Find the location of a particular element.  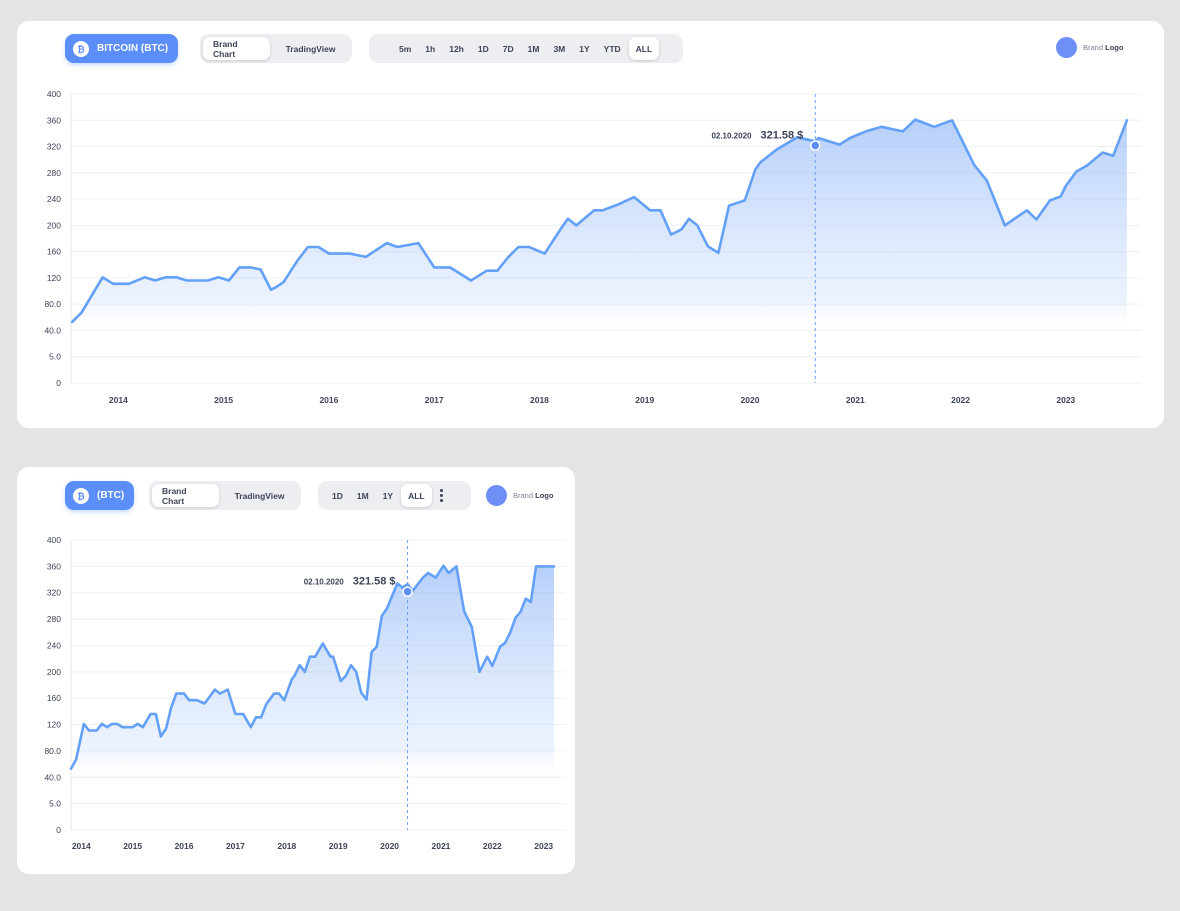

coin-selector-button: ₿ (BTC) is located at coordinates (100, 495).